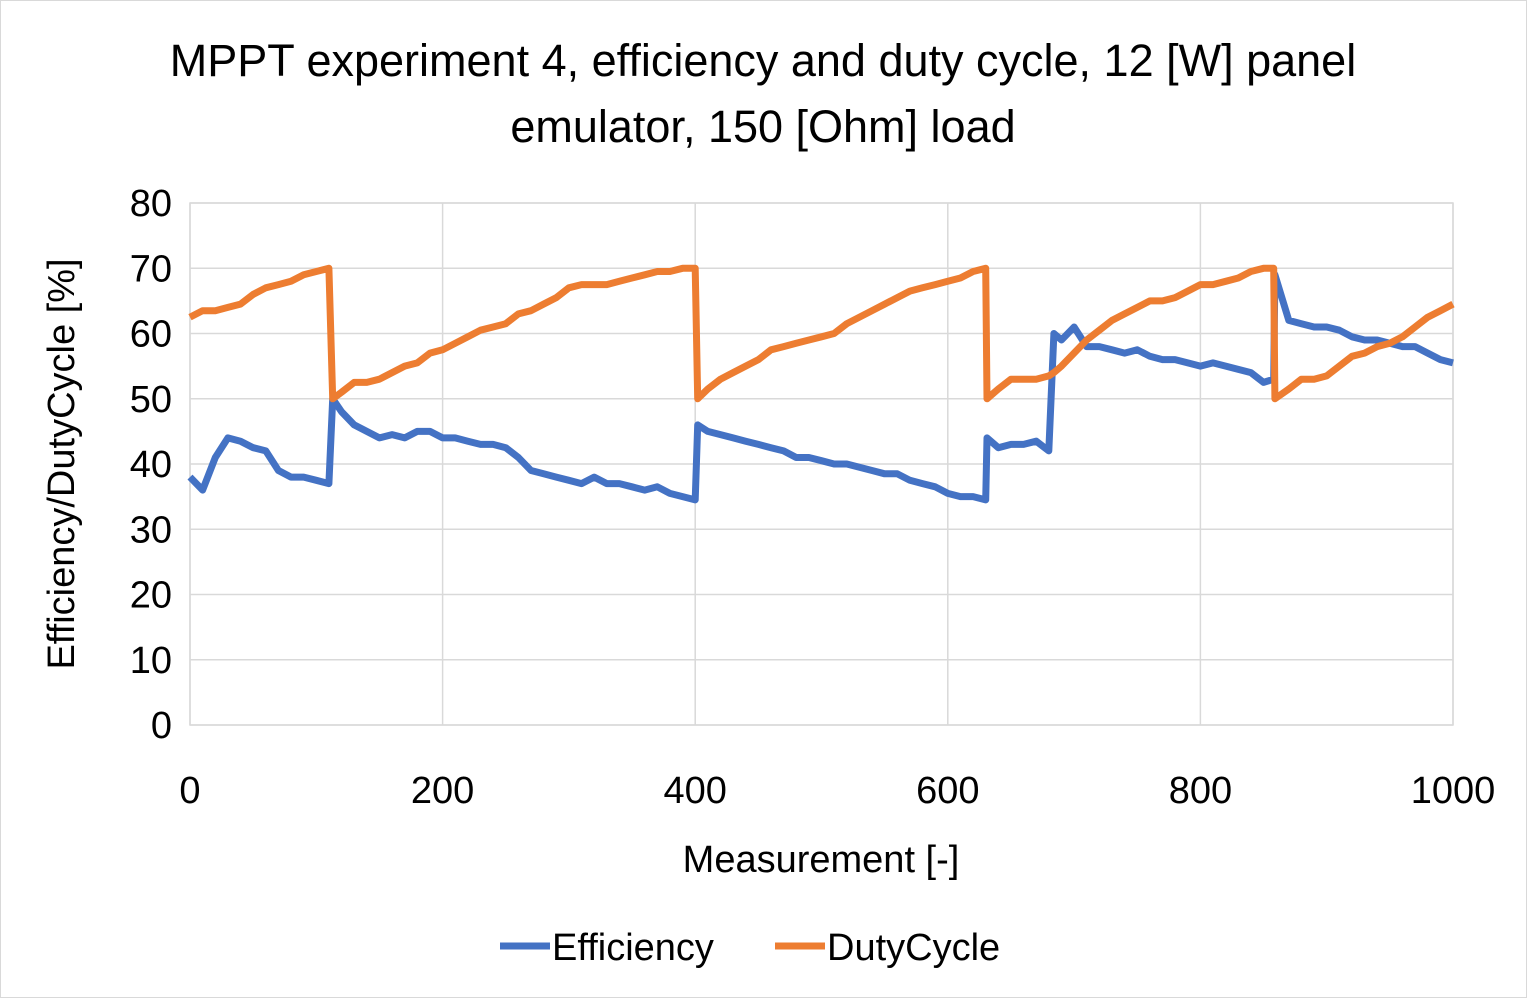  Describe the element at coordinates (62, 463) in the screenshot. I see `y-axis-title: Efficiency/DutyCycle [%]` at that location.